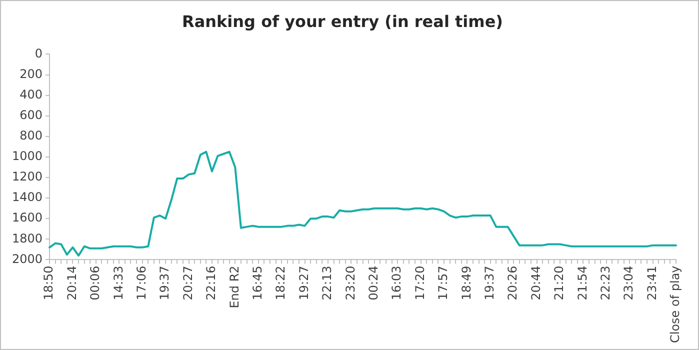 This screenshot has width=699, height=350. What do you see at coordinates (373, 283) in the screenshot?
I see `x-tick-label: 00:24` at bounding box center [373, 283].